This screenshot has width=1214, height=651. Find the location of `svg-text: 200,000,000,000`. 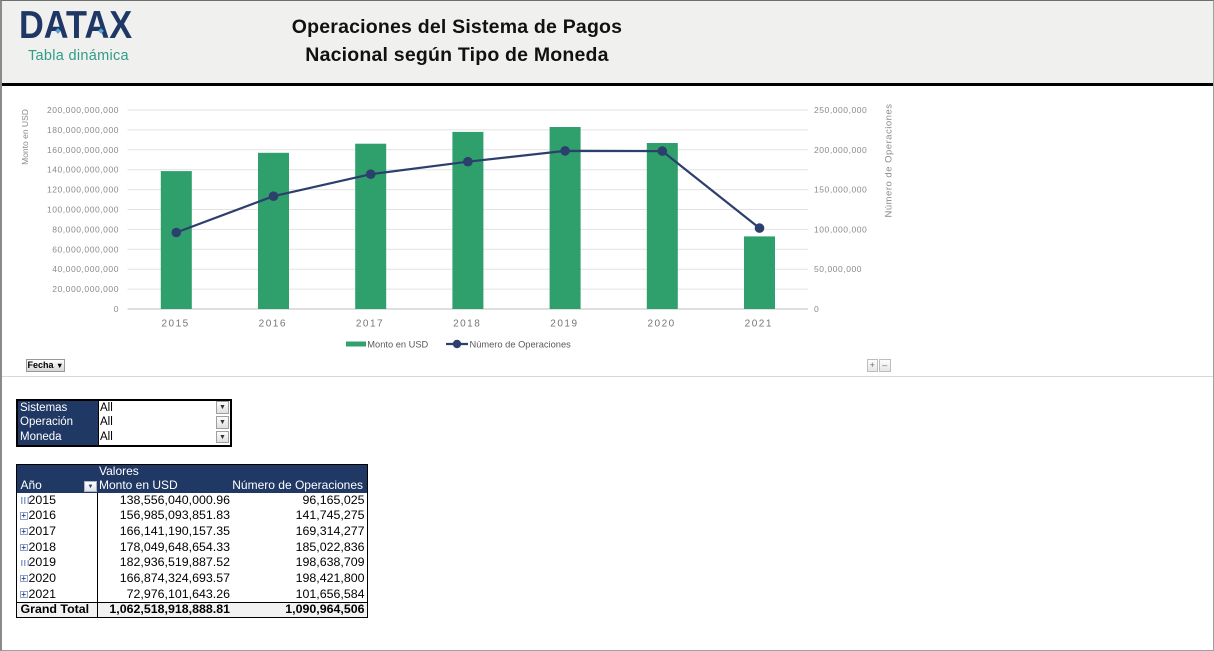

svg-text: 200,000,000,000 is located at coordinates (83, 110).